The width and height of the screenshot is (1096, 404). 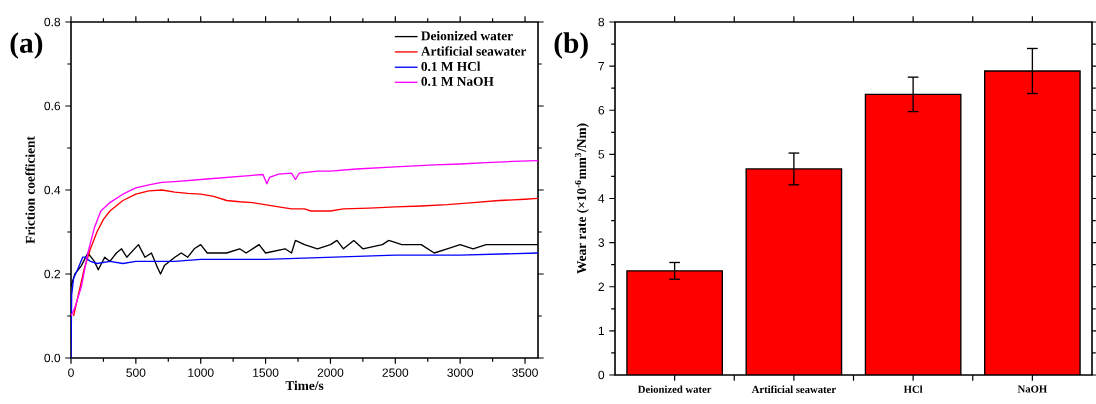 I want to click on legend-label: 0.1 M NaOH, so click(x=457, y=81).